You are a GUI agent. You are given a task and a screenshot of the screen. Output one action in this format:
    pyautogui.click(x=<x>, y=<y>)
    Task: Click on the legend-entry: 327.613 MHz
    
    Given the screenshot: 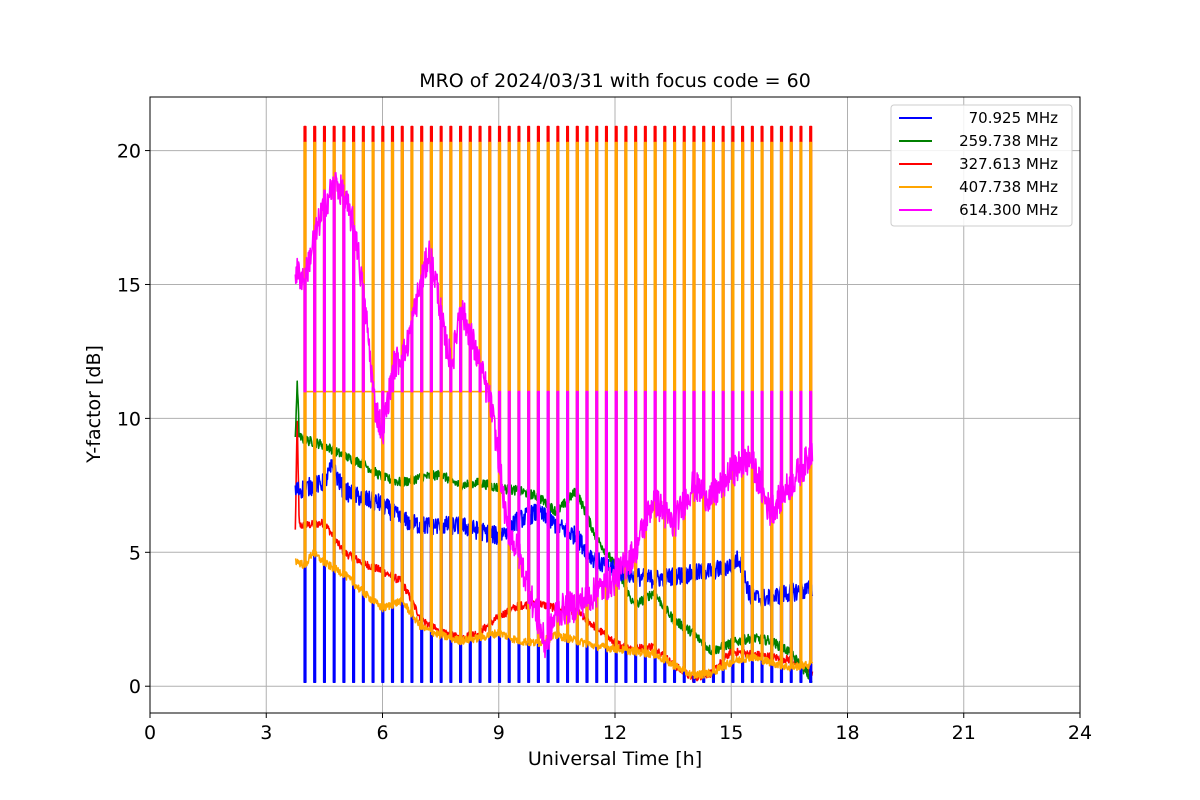 What is the action you would take?
    pyautogui.click(x=1008, y=164)
    